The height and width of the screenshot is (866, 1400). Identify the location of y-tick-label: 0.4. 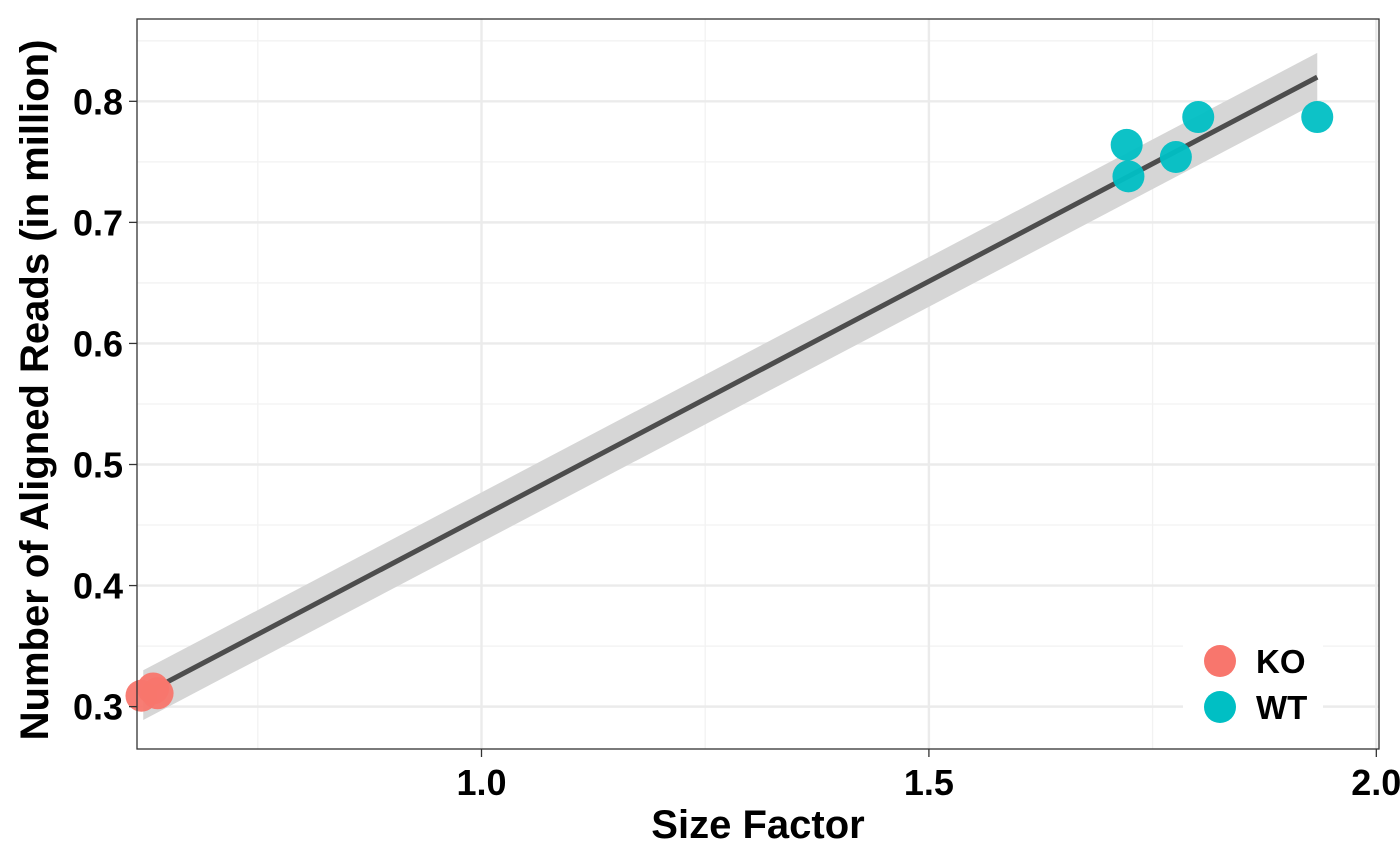
(98, 586).